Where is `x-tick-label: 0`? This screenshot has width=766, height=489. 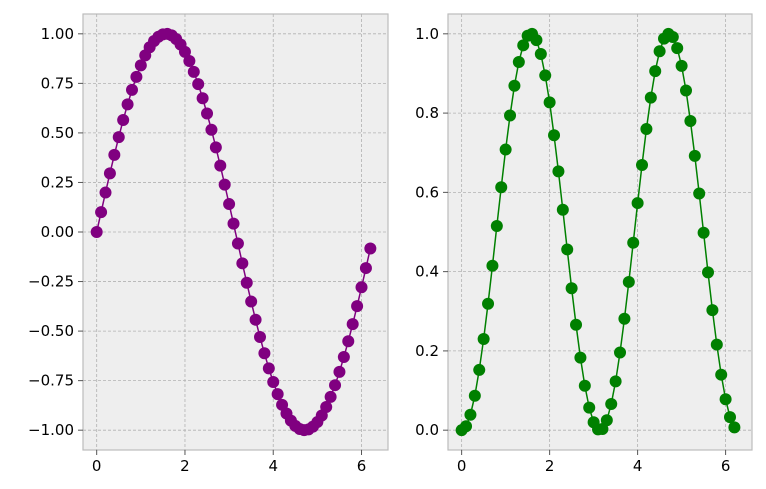 x-tick-label: 0 is located at coordinates (97, 466).